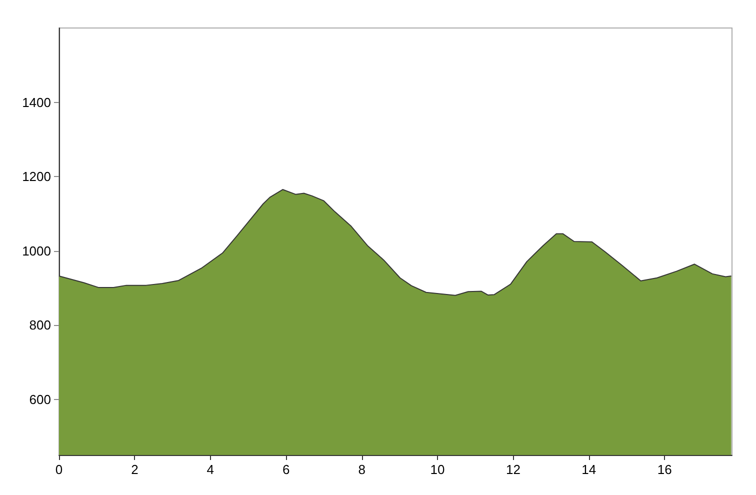 The image size is (756, 495). I want to click on x-tick-label: 14, so click(589, 469).